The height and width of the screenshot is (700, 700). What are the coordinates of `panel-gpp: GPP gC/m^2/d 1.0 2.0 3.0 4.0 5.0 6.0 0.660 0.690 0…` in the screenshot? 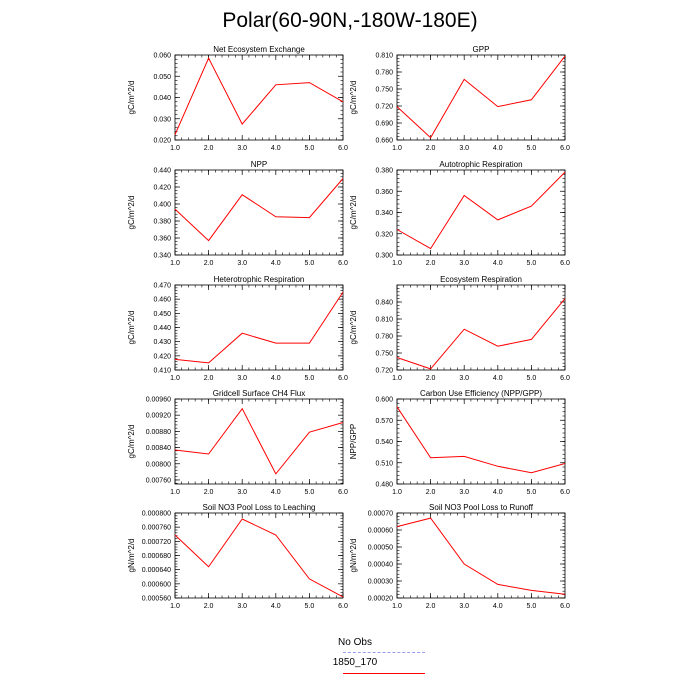 It's located at (459, 98).